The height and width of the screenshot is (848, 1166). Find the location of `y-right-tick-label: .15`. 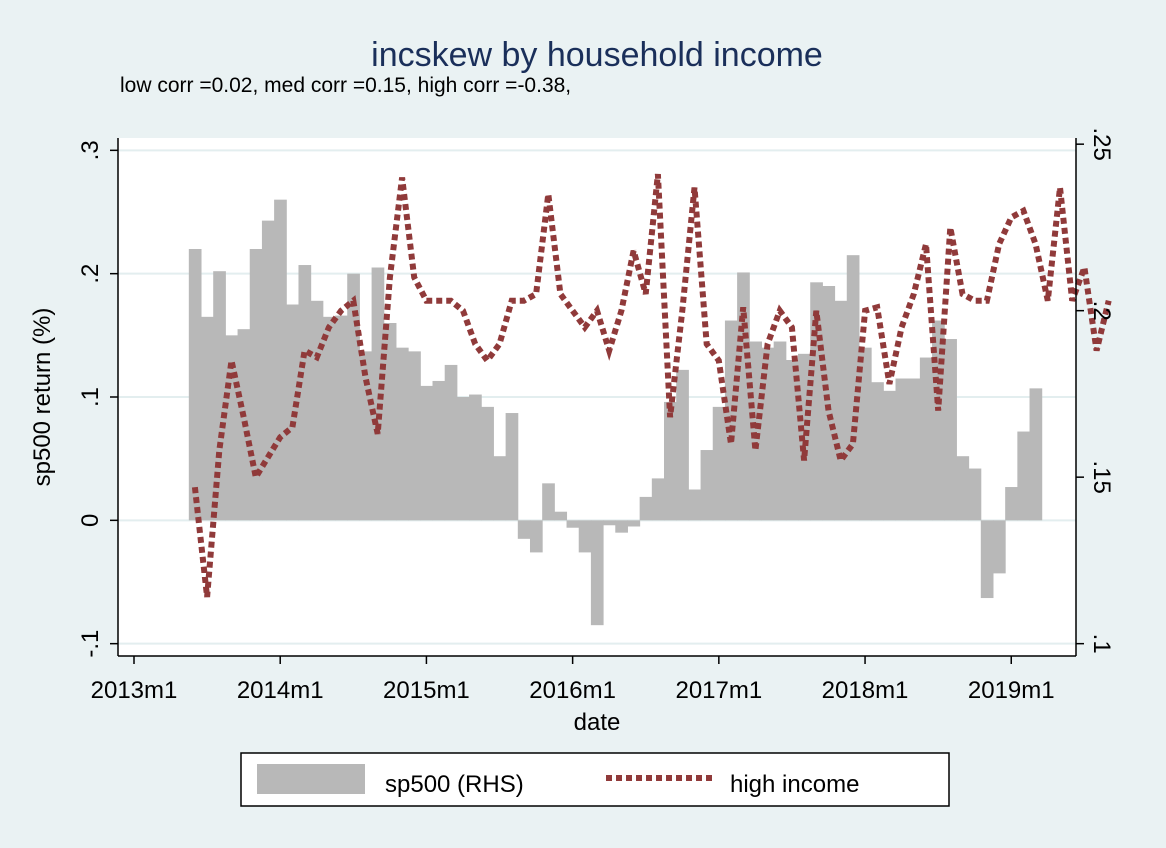

y-right-tick-label: .15 is located at coordinates (1101, 476).